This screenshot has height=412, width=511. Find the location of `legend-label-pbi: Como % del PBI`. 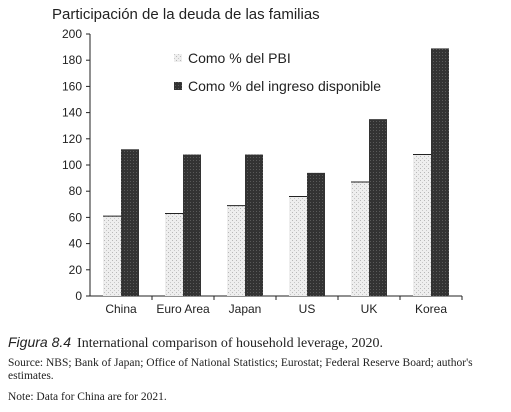

legend-label-pbi: Como % del PBI is located at coordinates (239, 58).